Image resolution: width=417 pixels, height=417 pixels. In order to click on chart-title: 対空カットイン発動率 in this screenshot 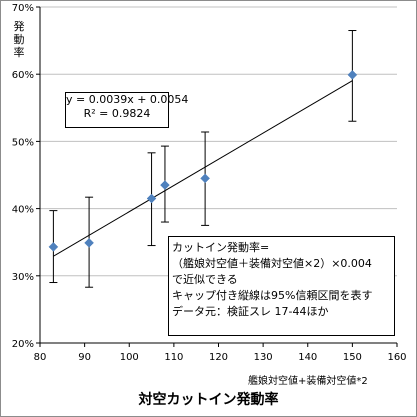, I will do `click(208, 400)`.